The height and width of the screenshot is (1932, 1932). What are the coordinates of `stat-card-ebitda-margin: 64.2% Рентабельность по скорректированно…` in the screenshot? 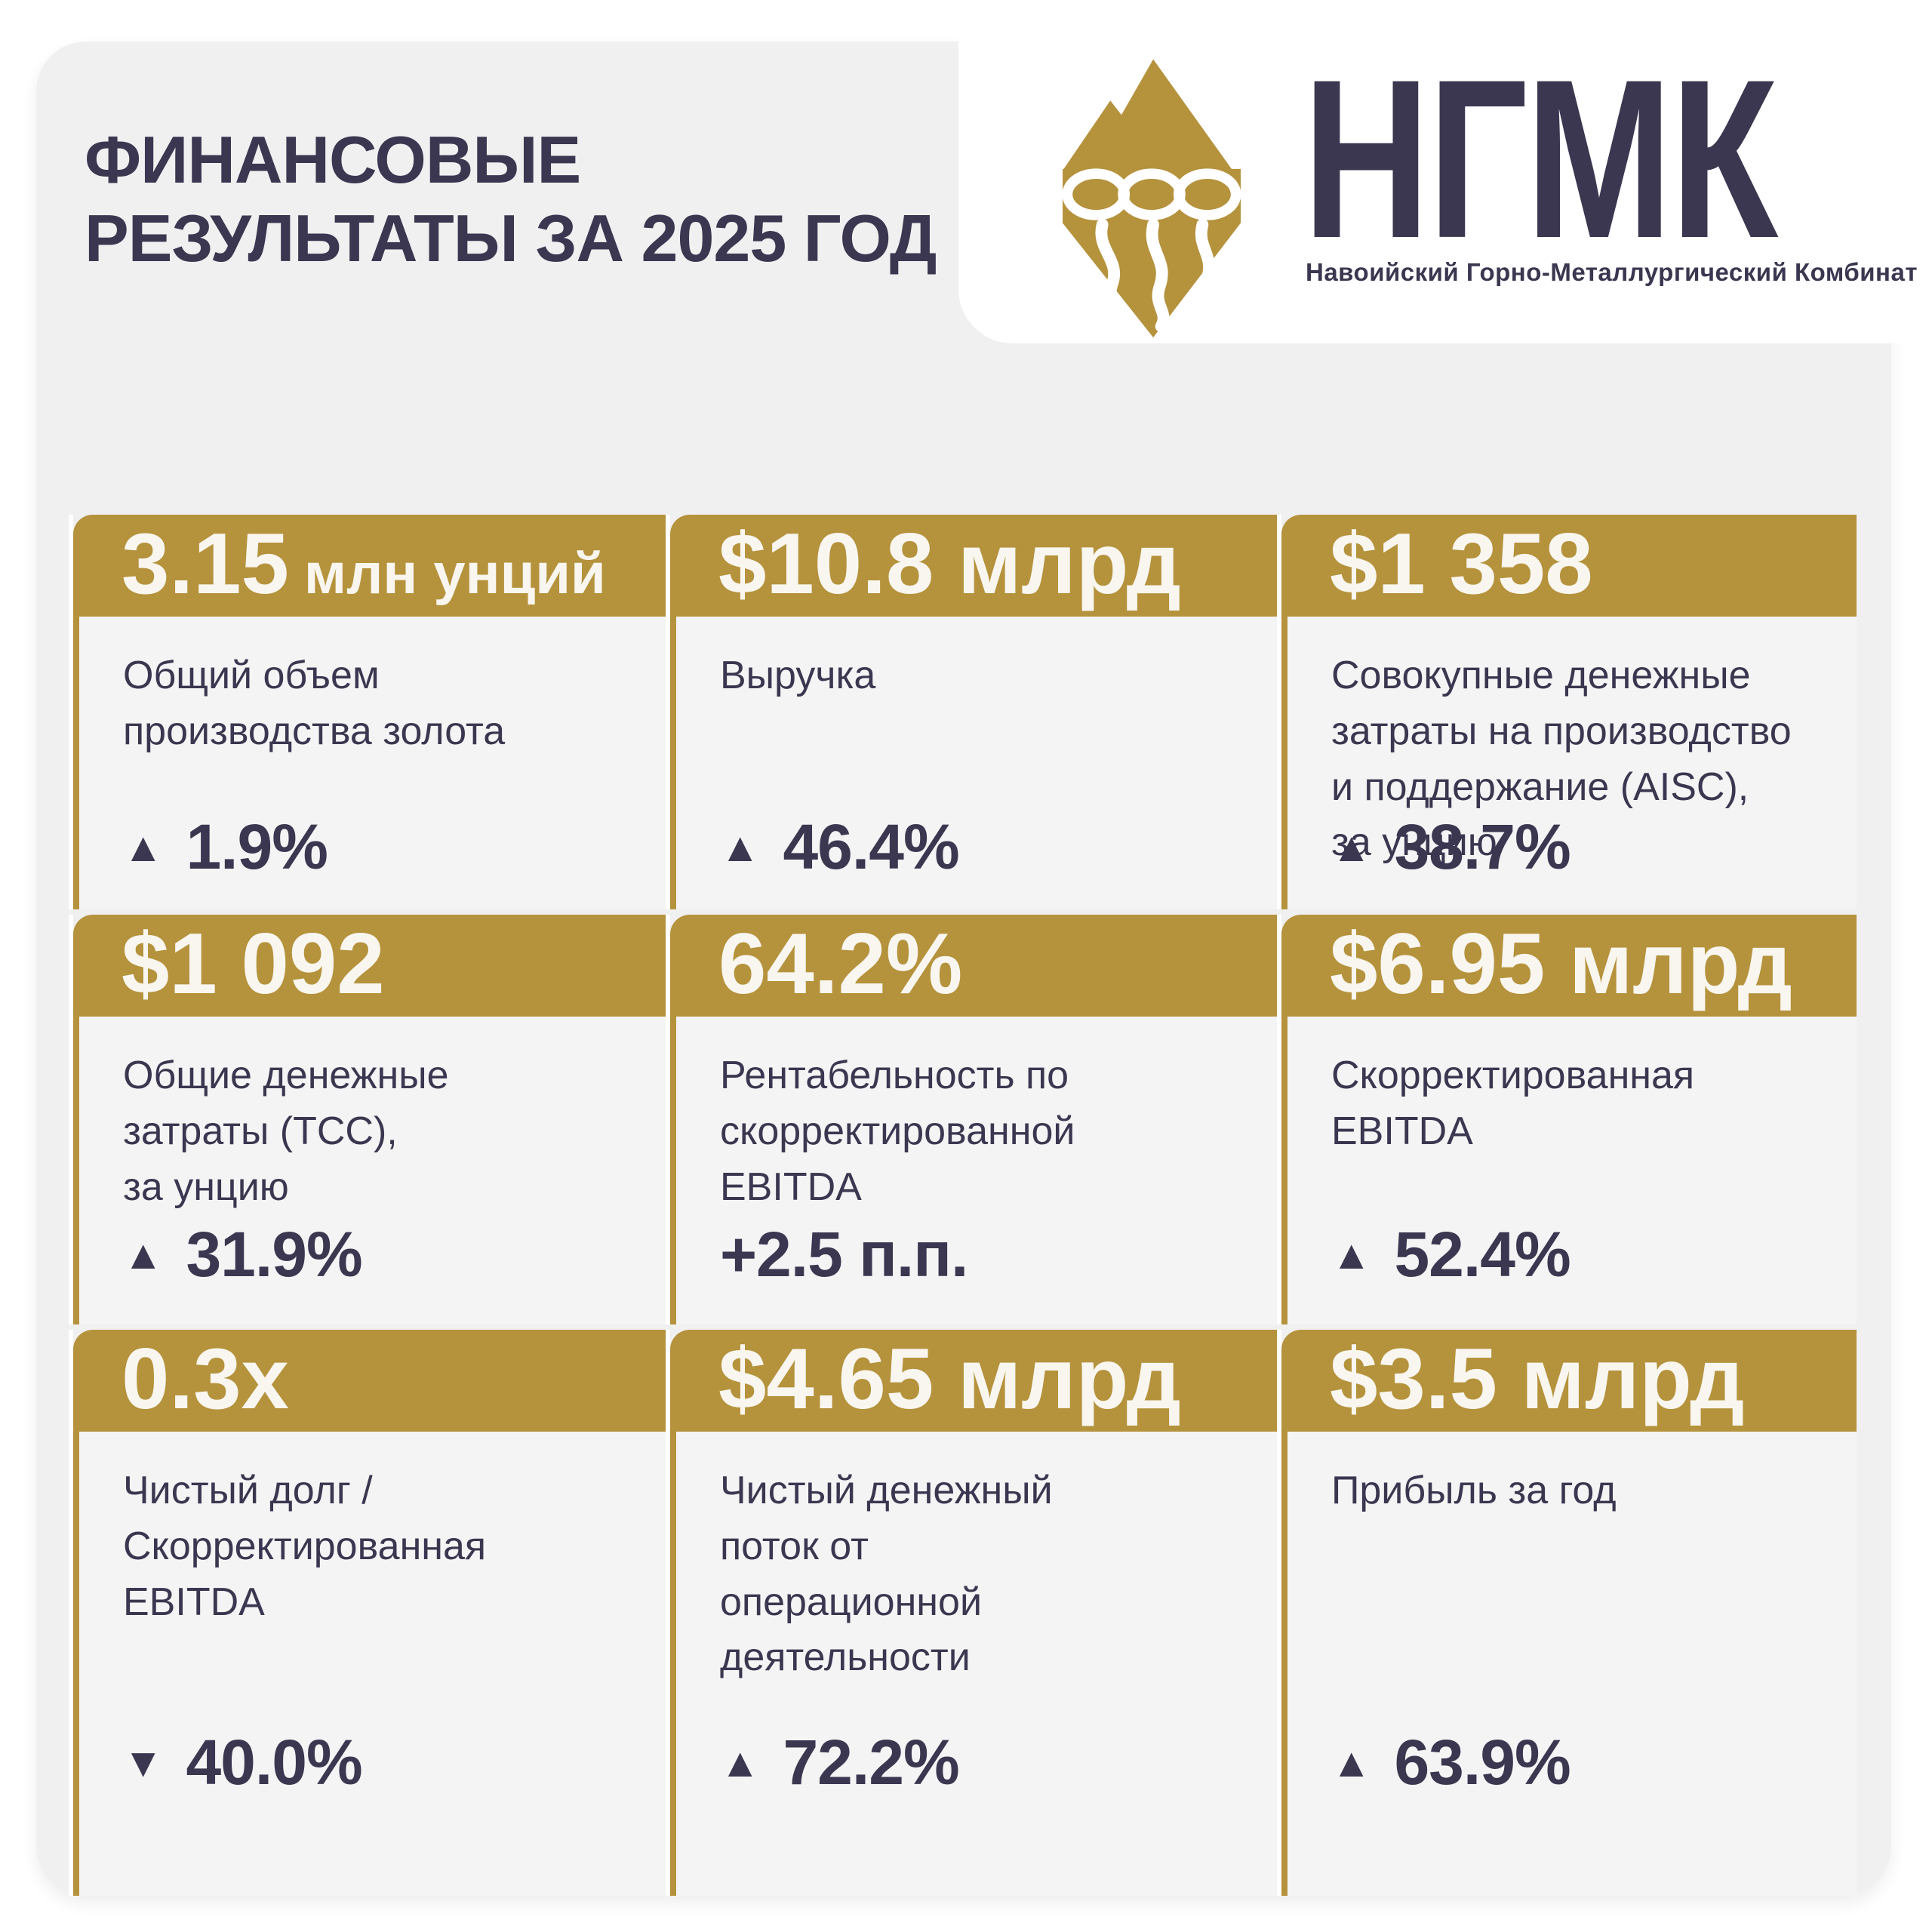 It's located at (974, 1119).